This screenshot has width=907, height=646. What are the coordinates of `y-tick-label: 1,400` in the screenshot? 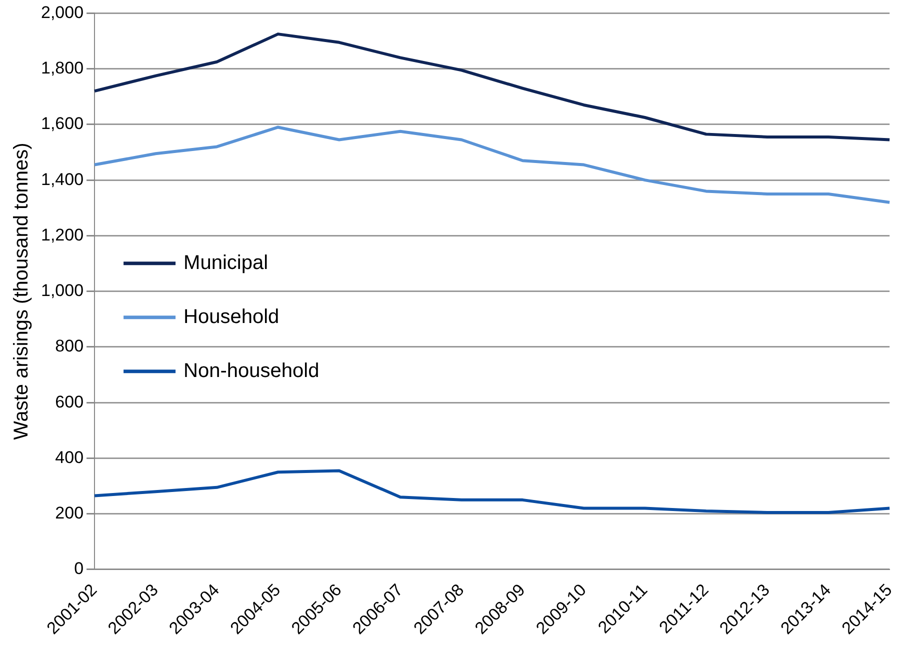 It's located at (62, 179).